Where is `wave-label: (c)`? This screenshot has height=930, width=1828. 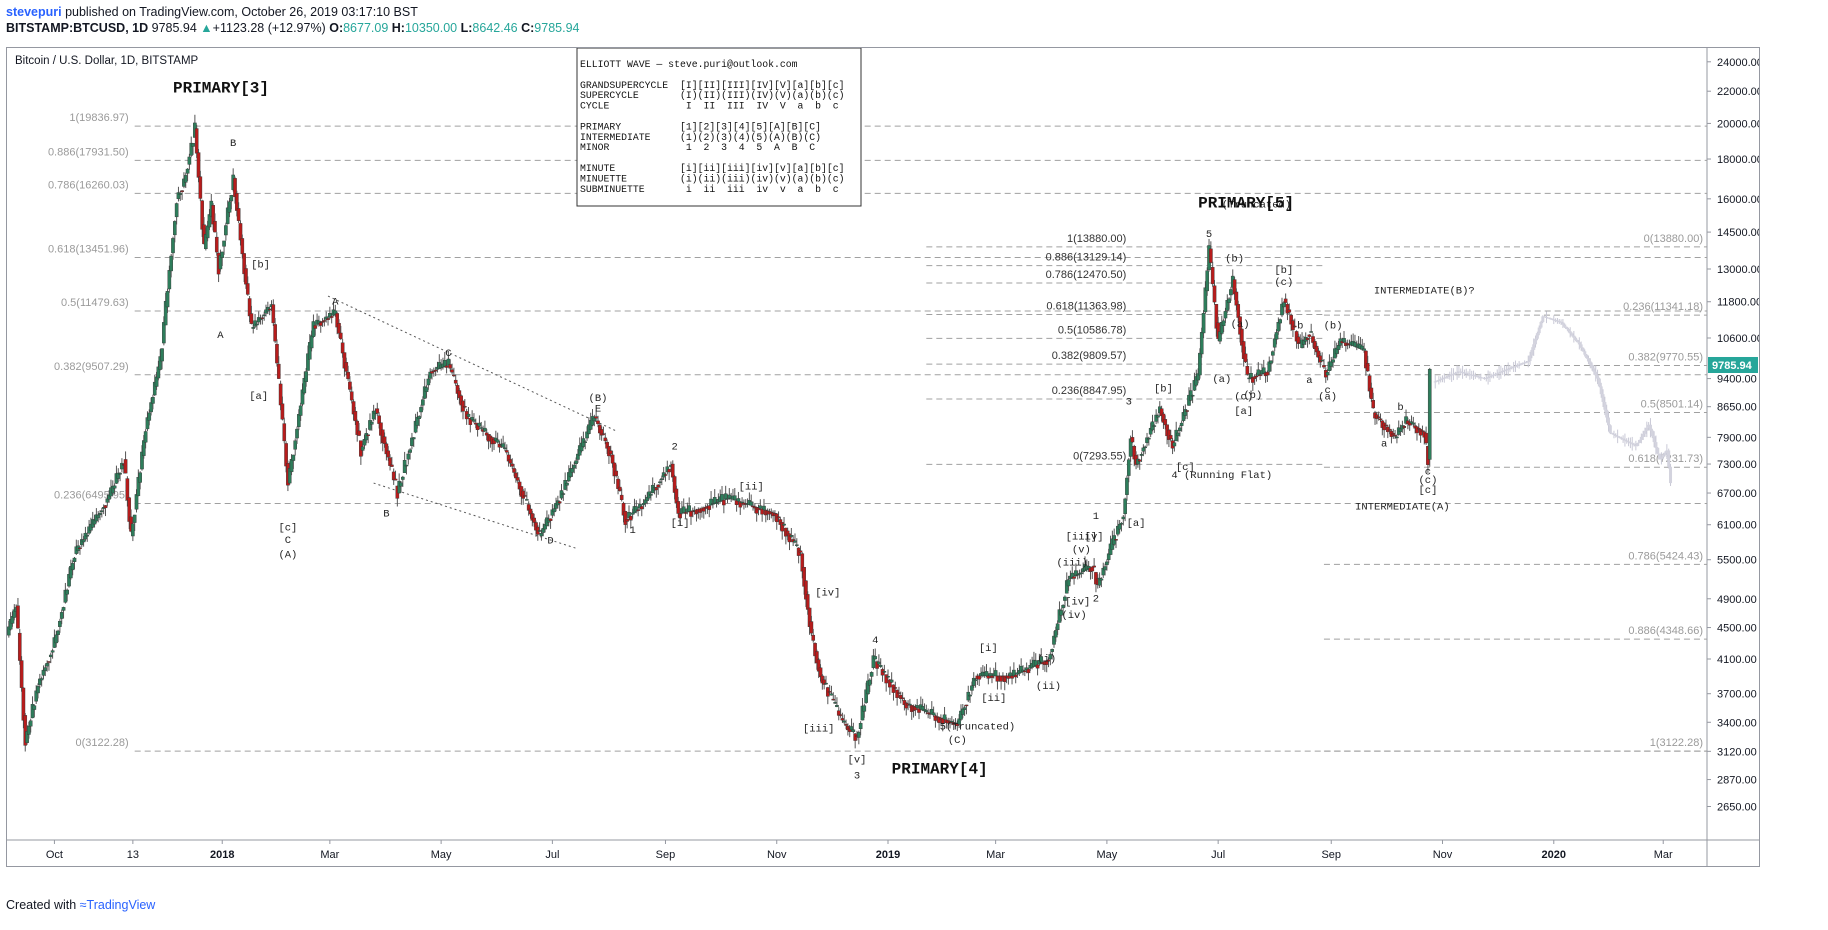 wave-label: (c) is located at coordinates (1283, 283).